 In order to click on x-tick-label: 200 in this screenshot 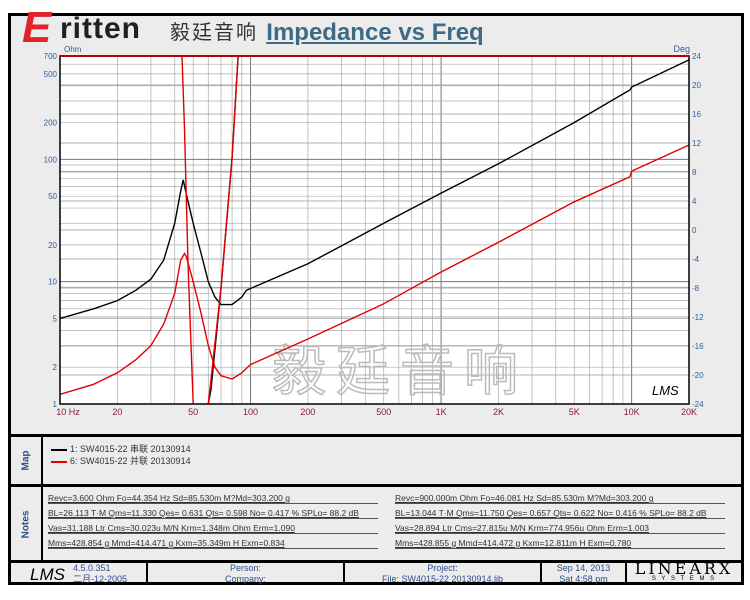, I will do `click(307, 412)`.